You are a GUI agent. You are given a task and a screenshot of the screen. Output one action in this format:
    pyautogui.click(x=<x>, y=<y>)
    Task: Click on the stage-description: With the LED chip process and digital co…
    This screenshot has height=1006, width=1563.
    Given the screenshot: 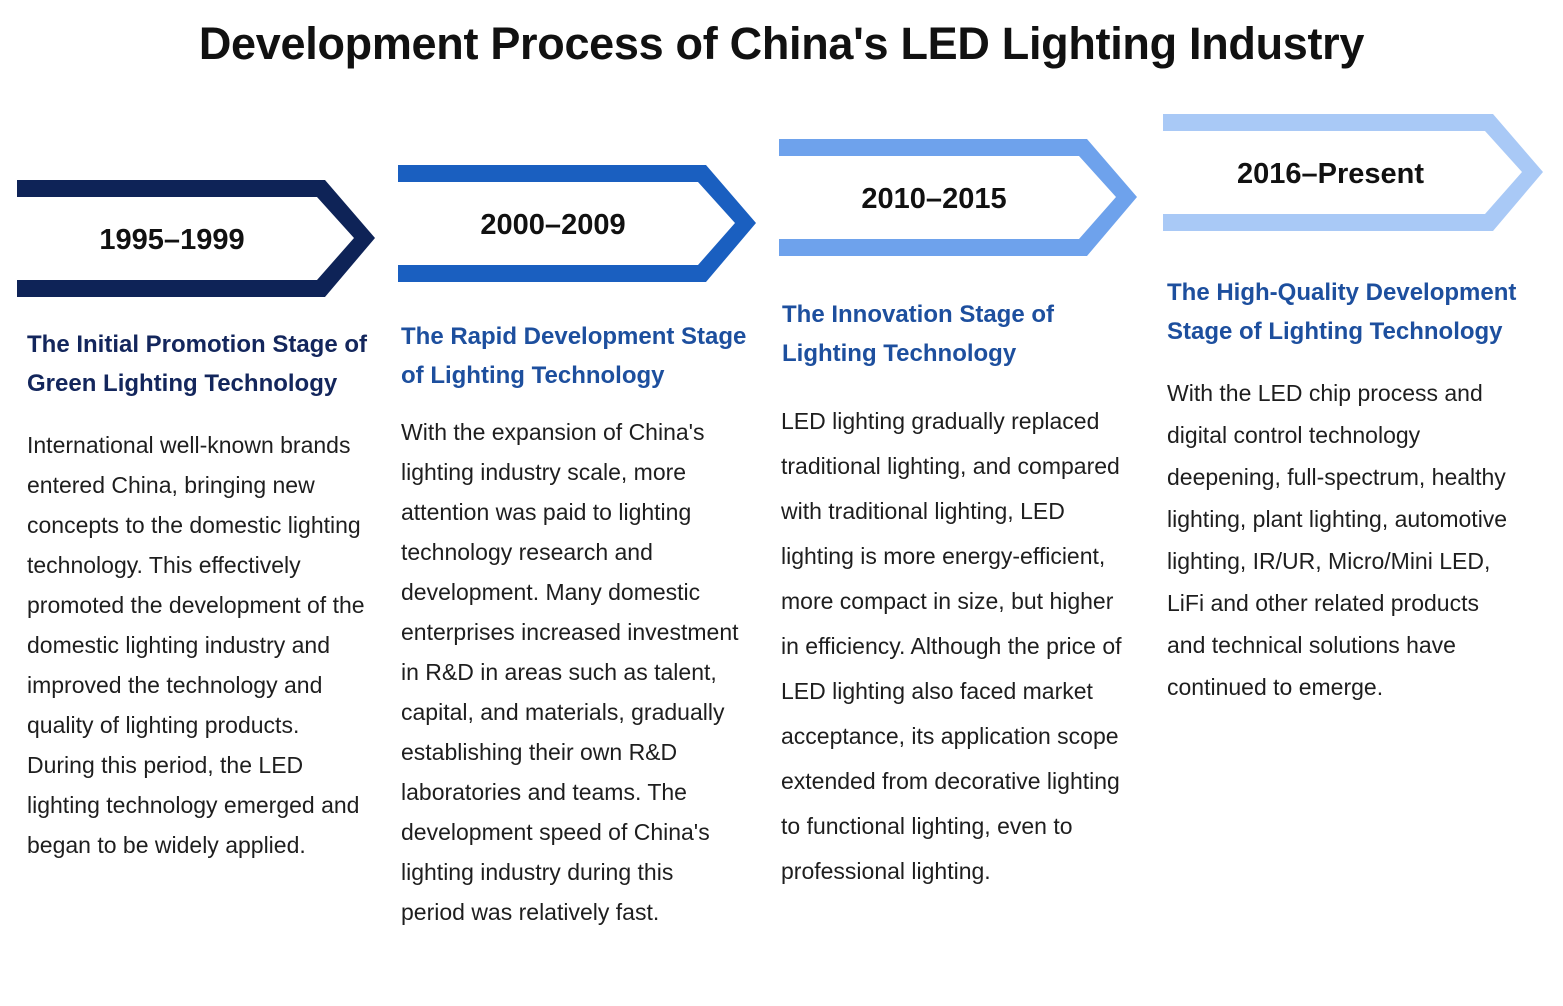 What is the action you would take?
    pyautogui.click(x=1337, y=540)
    